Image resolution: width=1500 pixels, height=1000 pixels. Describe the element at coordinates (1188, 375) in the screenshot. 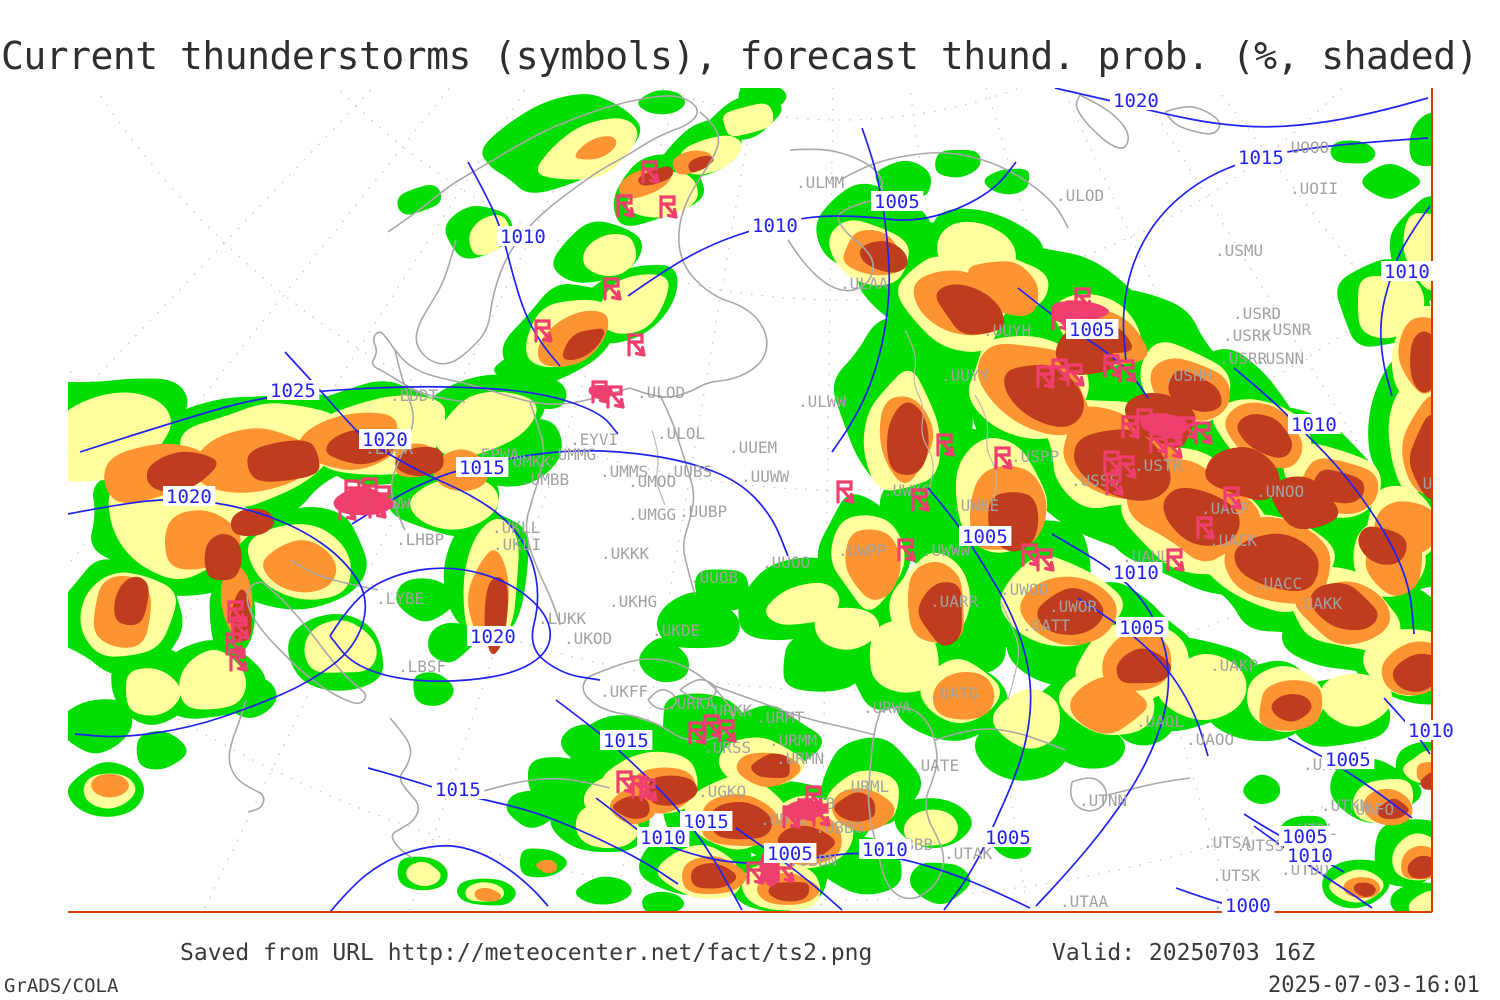

I see `station-label: .USHH` at that location.